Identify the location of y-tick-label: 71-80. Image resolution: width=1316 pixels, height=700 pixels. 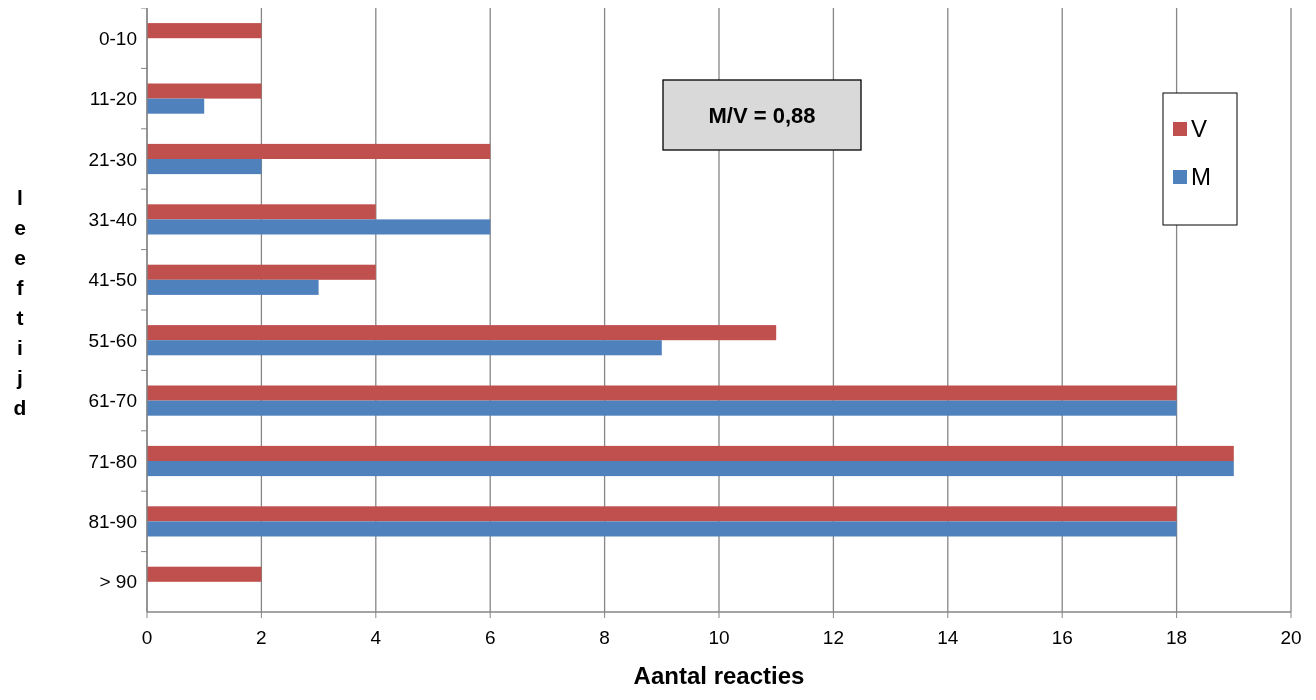
(112, 461).